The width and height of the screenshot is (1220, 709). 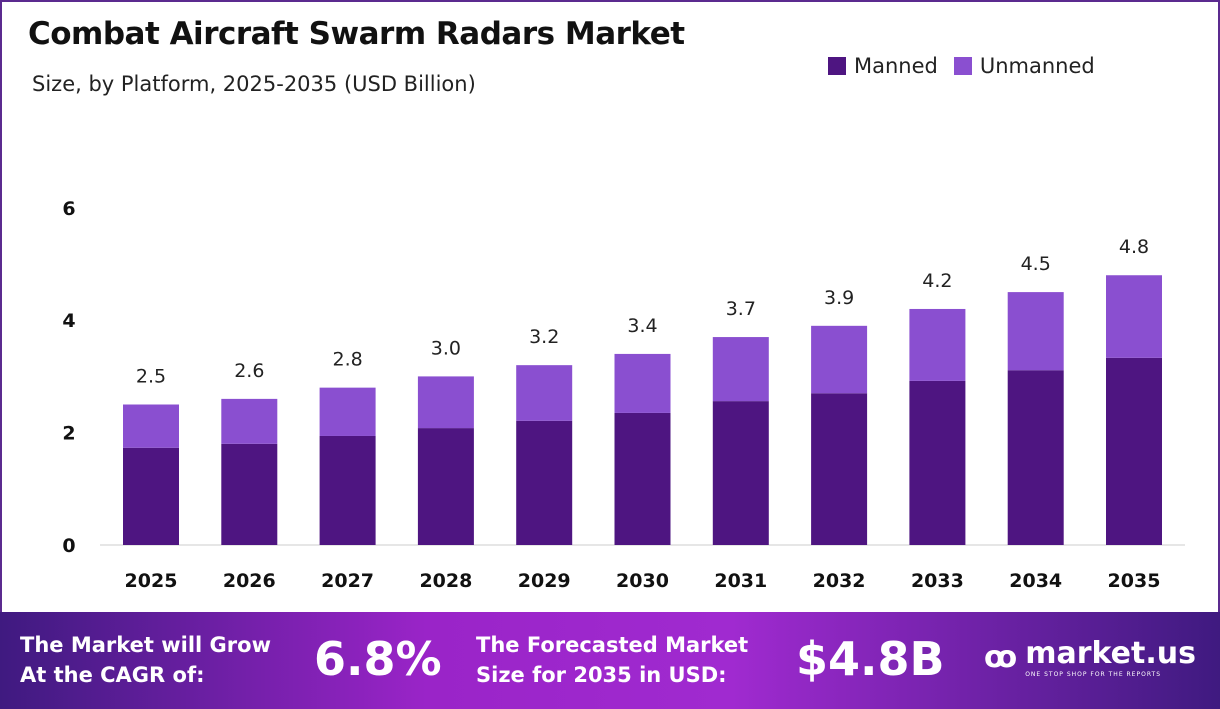 What do you see at coordinates (68, 321) in the screenshot?
I see `y-tick-label: 4` at bounding box center [68, 321].